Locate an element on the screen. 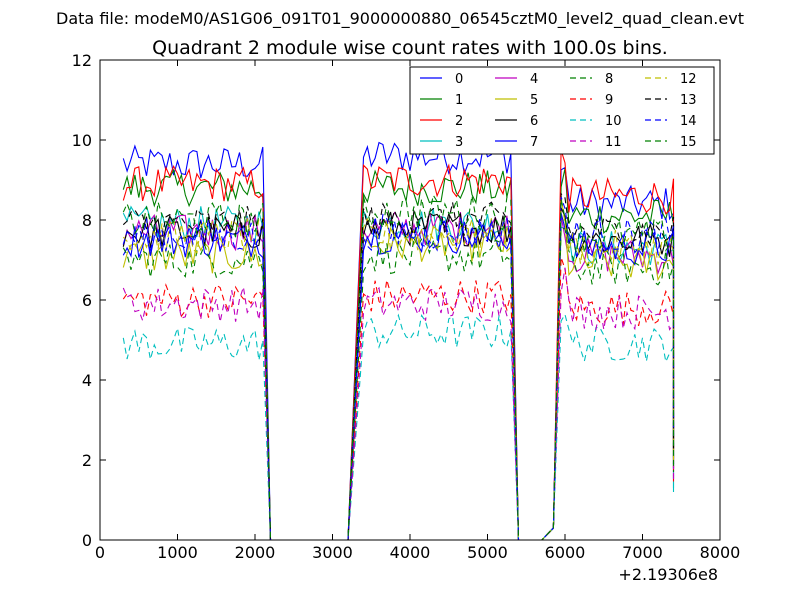  legend-label-7: 7 is located at coordinates (534, 142).